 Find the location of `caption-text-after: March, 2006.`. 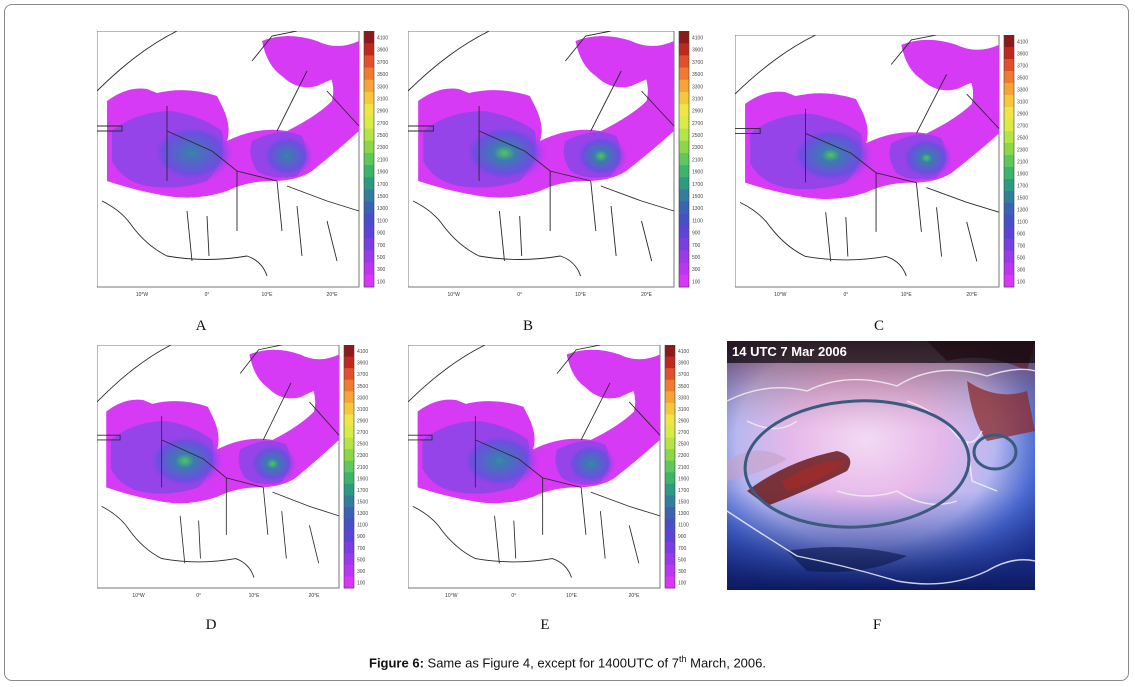

caption-text-after: March, 2006. is located at coordinates (726, 663).